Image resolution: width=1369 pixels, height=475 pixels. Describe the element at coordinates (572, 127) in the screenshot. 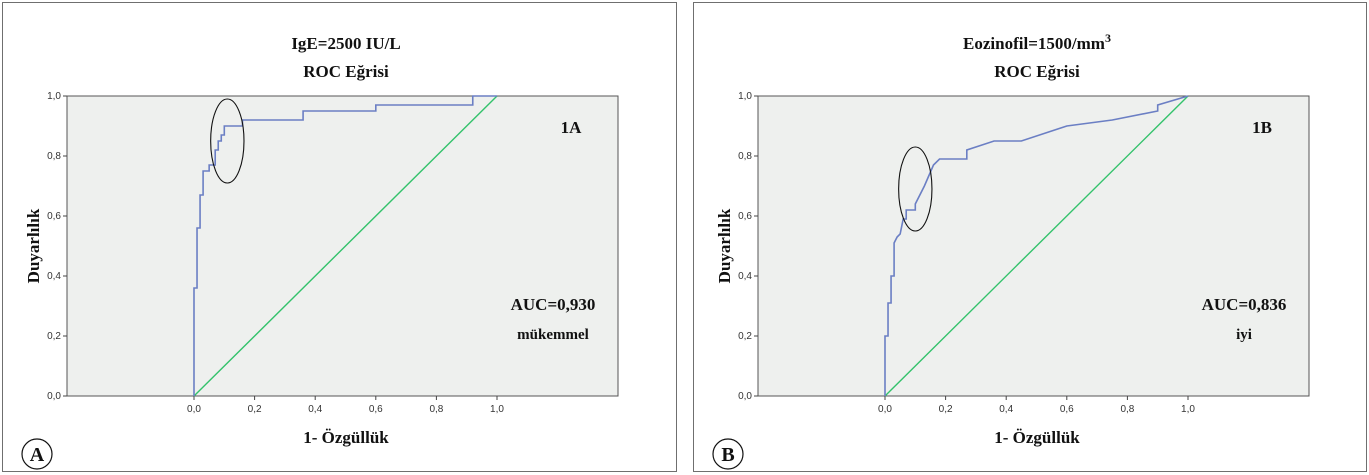

I see `panel-label: 1A` at that location.